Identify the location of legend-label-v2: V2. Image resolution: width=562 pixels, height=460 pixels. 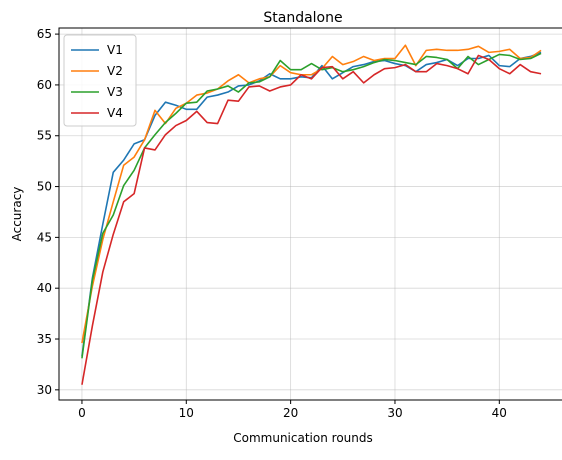
(115, 71).